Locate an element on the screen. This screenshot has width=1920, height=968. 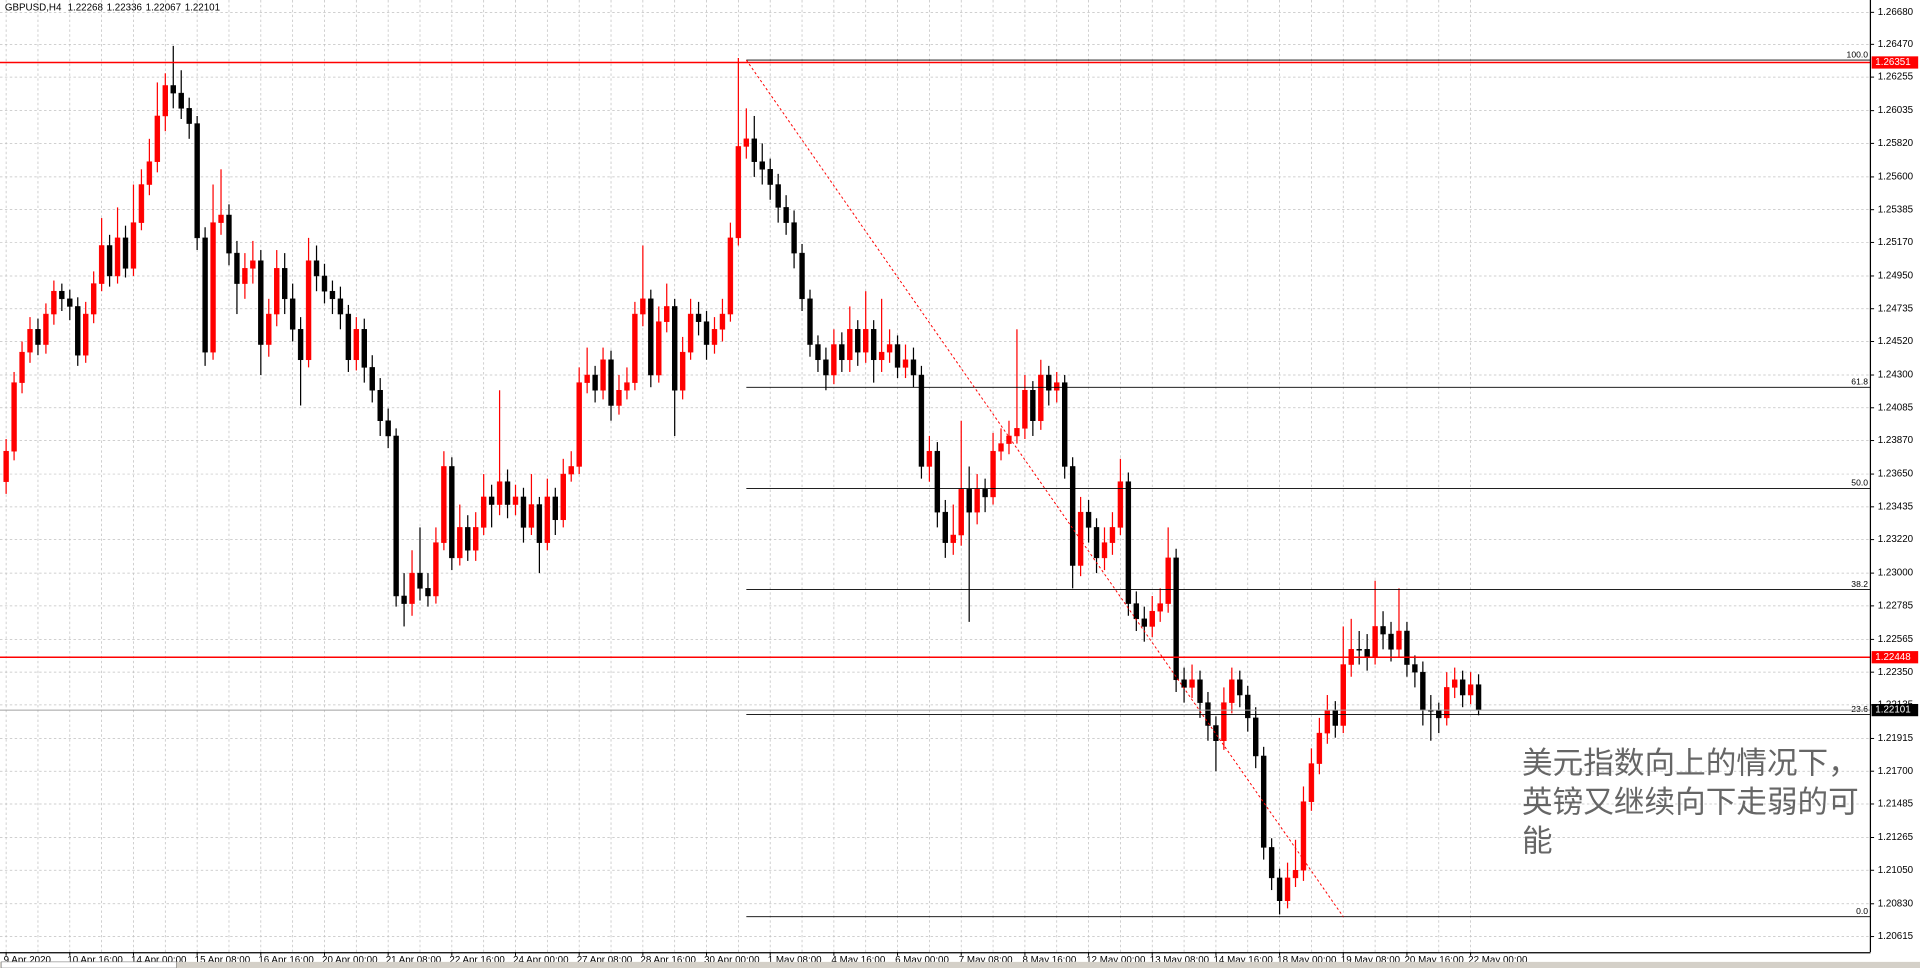
y-tick-label: 1.23870 is located at coordinates (1896, 440).